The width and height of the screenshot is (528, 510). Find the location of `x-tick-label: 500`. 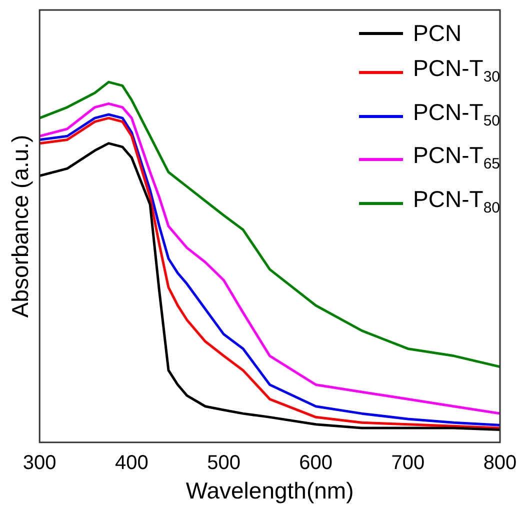

x-tick-label: 500 is located at coordinates (223, 463).